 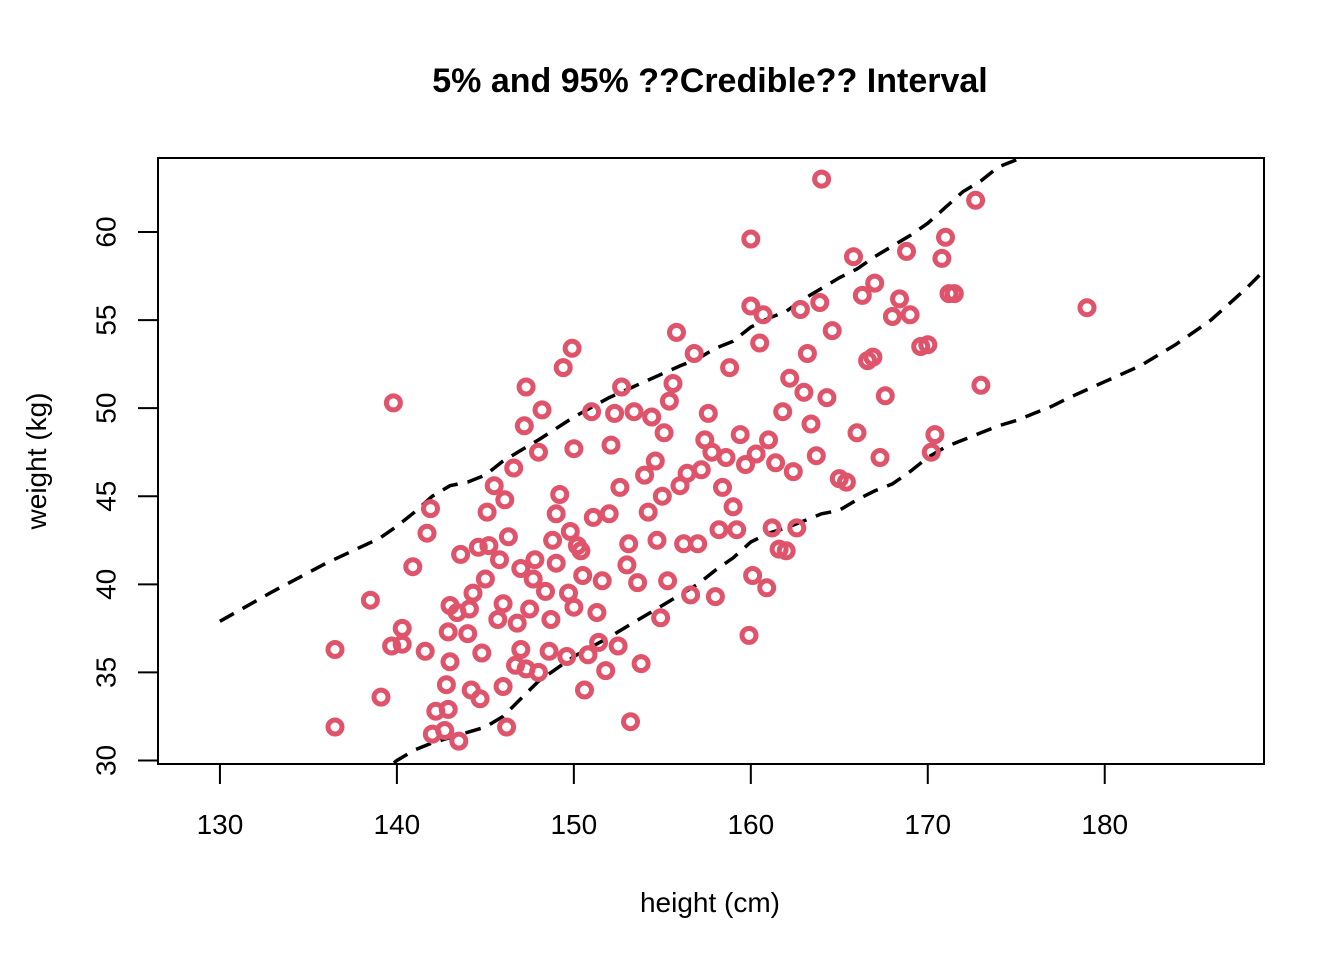 What do you see at coordinates (710, 902) in the screenshot?
I see `x-axis-label: height (cm)` at bounding box center [710, 902].